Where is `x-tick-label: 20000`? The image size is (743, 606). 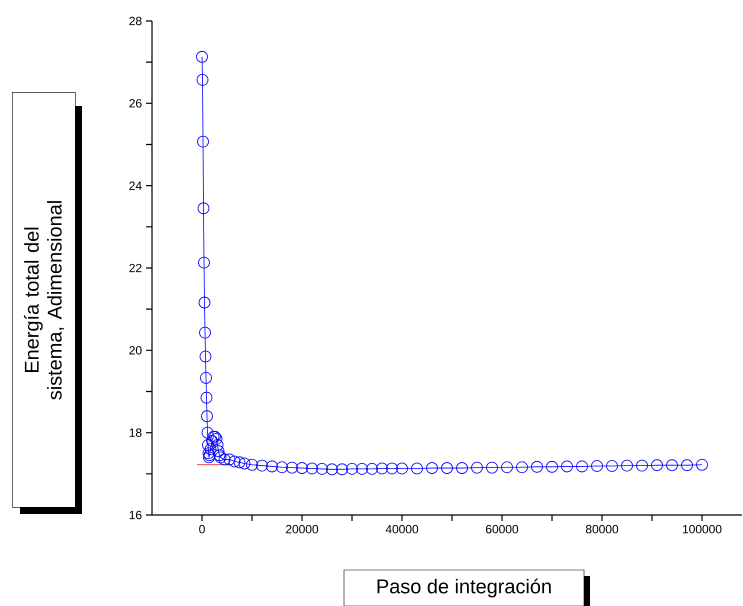
x-tick-label: 20000 is located at coordinates (302, 529).